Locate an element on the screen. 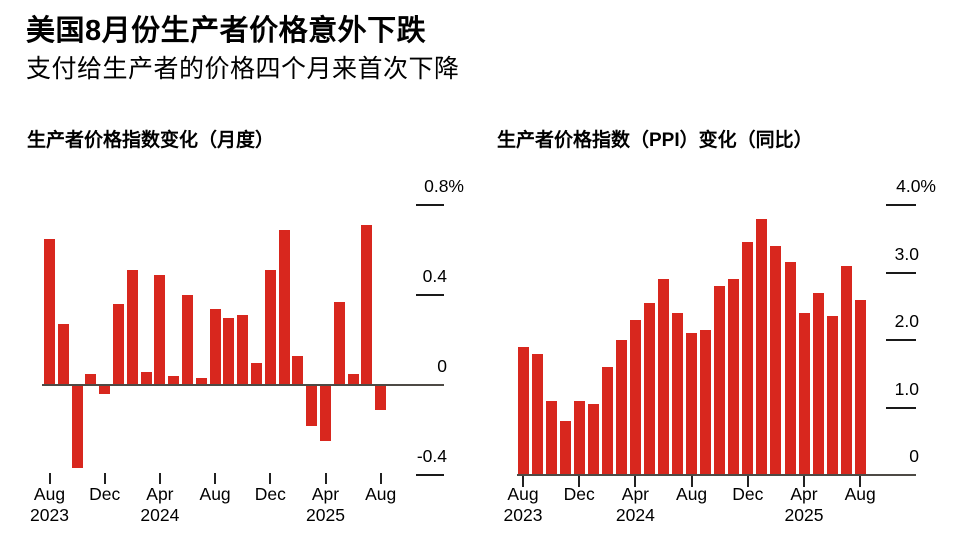 The image size is (957, 543). bar-oct-2023 is located at coordinates (551, 438).